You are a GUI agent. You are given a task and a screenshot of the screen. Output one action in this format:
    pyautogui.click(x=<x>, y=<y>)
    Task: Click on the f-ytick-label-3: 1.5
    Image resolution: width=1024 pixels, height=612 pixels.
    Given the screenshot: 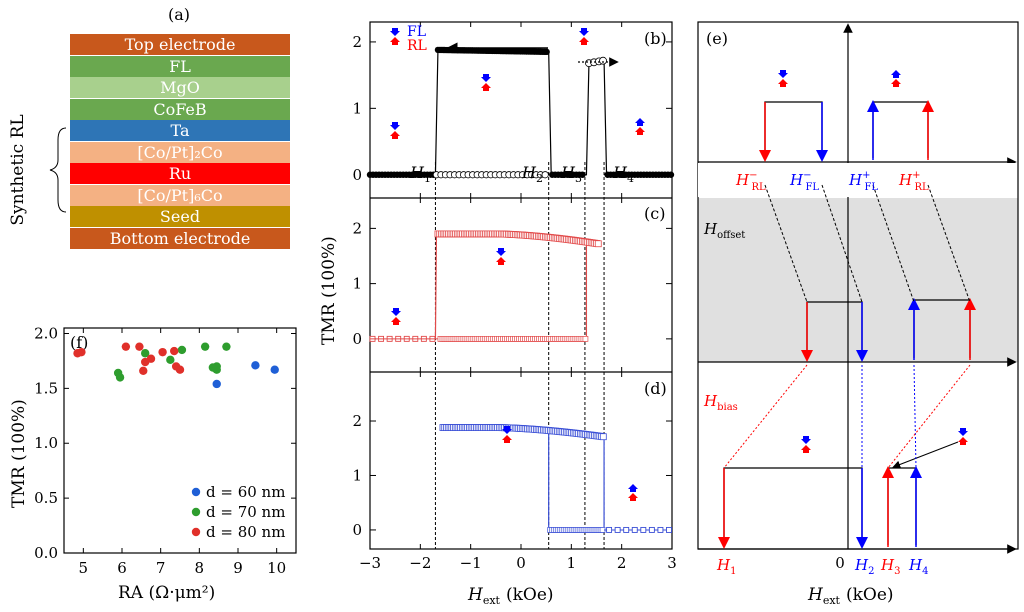 What is the action you would take?
    pyautogui.click(x=46, y=388)
    